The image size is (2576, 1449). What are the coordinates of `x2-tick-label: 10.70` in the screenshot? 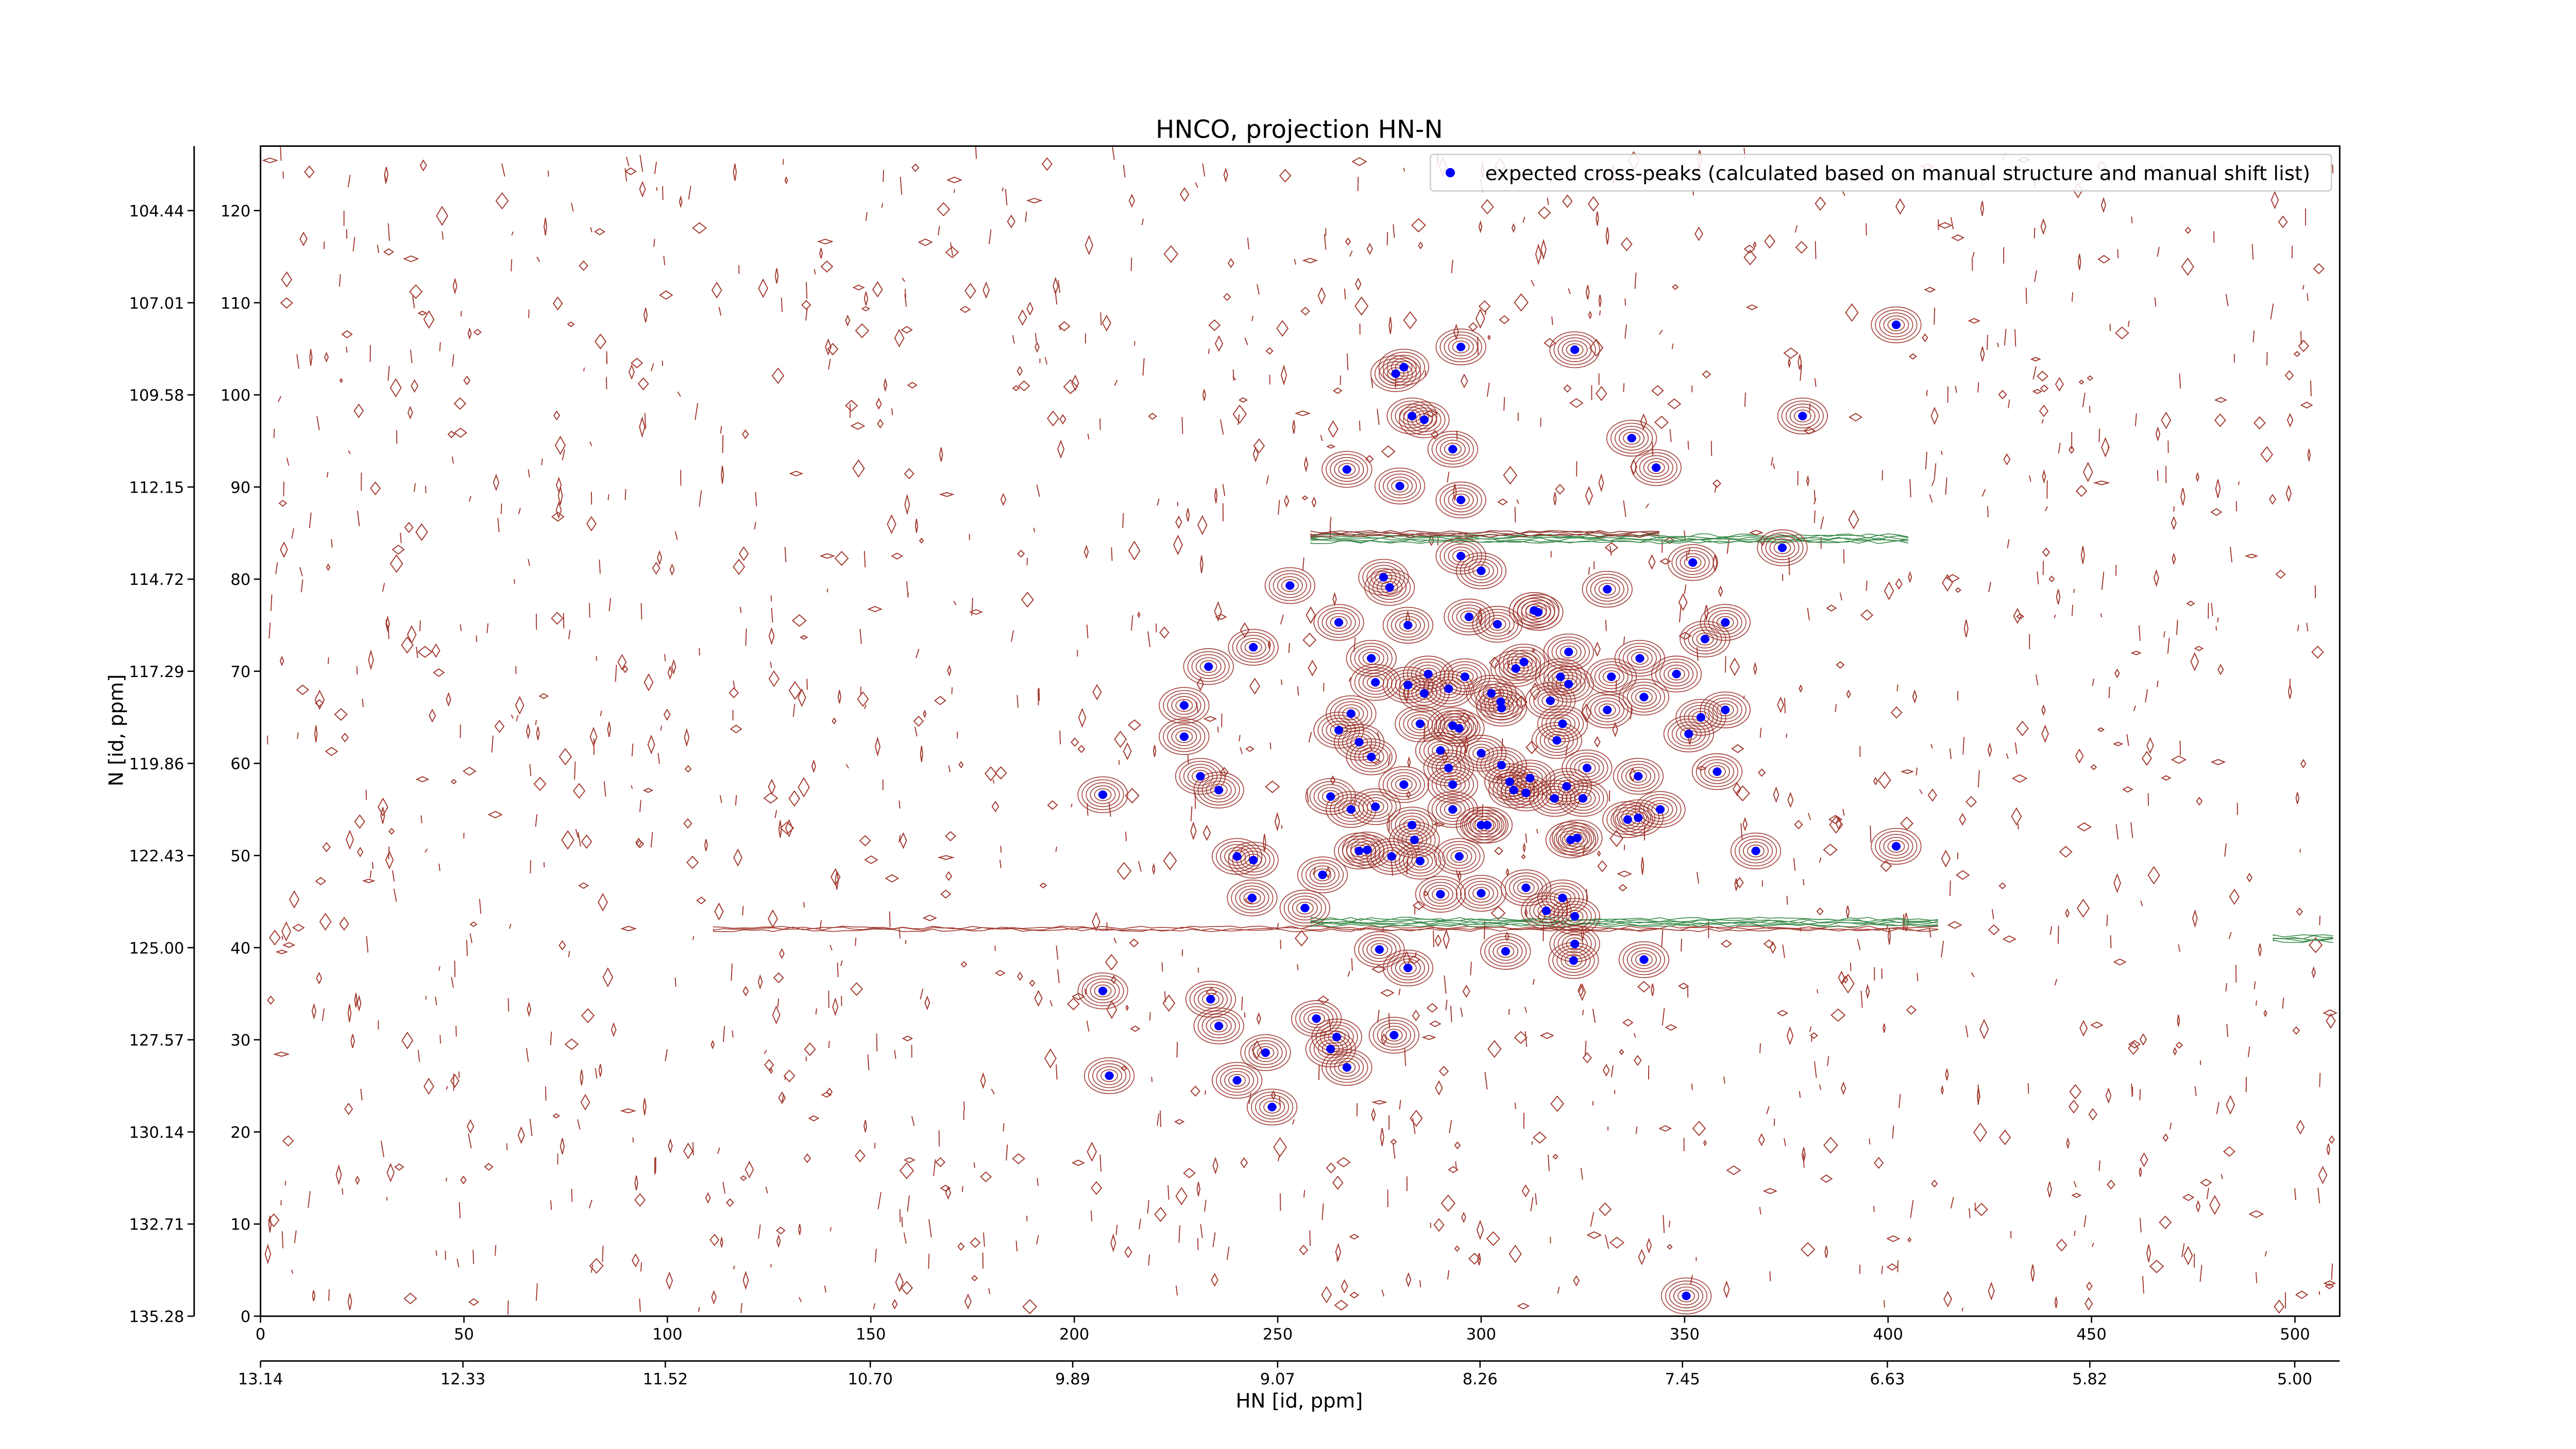 It's located at (870, 1379).